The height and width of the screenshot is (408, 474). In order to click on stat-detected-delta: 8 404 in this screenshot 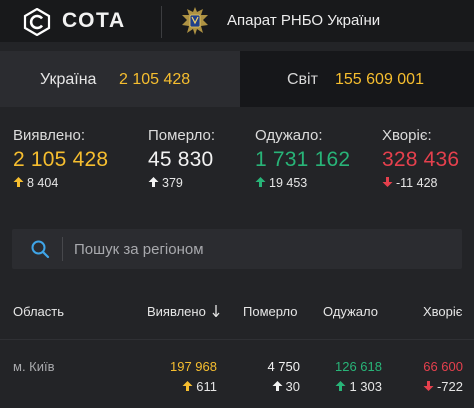, I will do `click(35, 183)`.